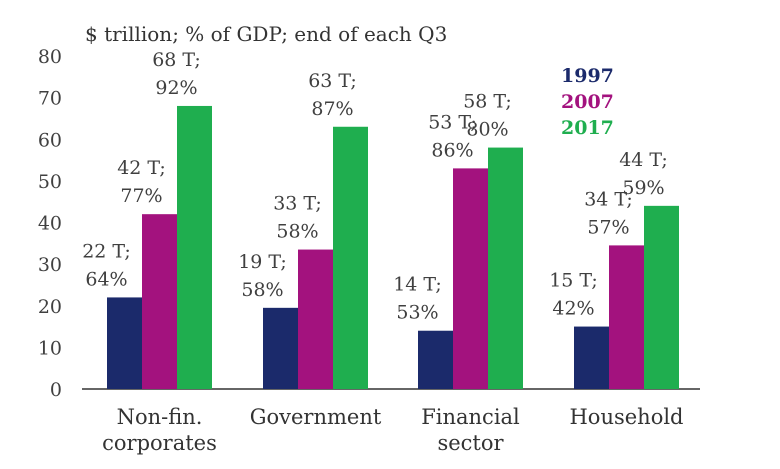 The image size is (780, 469). I want to click on y-tick-label: 50, so click(50, 182).